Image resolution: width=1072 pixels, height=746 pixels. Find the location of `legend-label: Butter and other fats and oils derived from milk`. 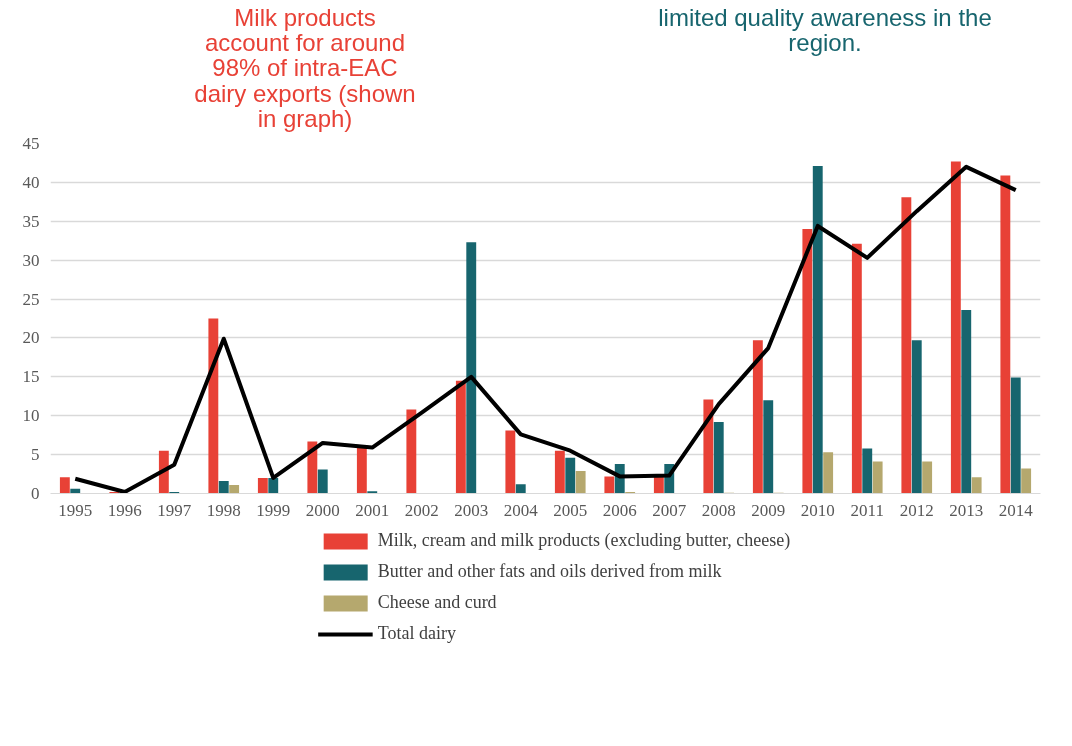

legend-label: Butter and other fats and oils derived from milk is located at coordinates (549, 571).